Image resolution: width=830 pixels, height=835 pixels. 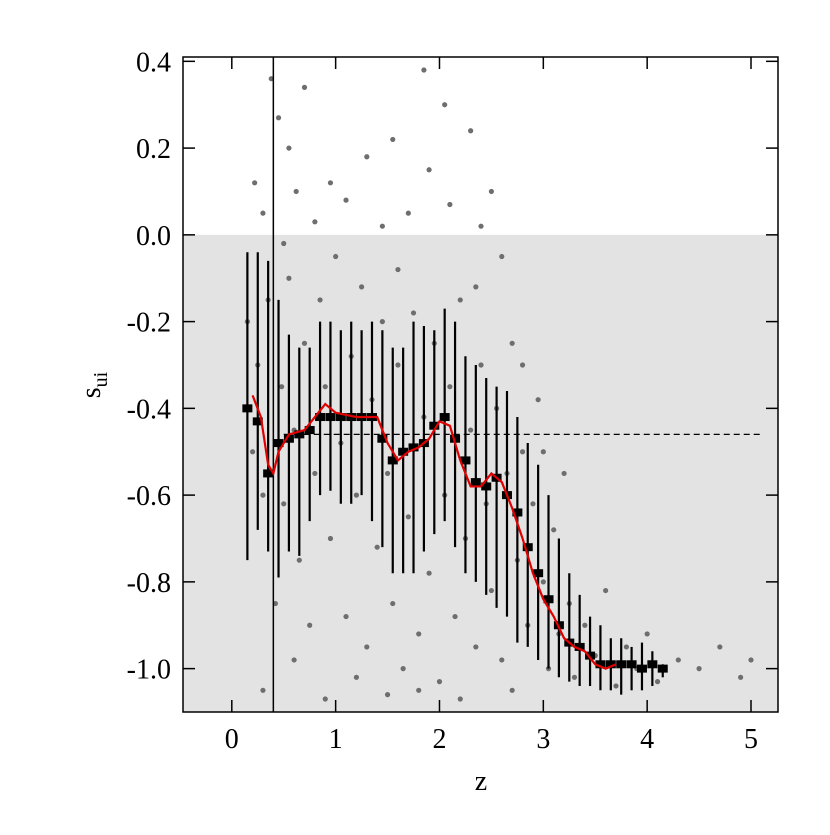 I want to click on y-axis-label-main: s, so click(x=91, y=392).